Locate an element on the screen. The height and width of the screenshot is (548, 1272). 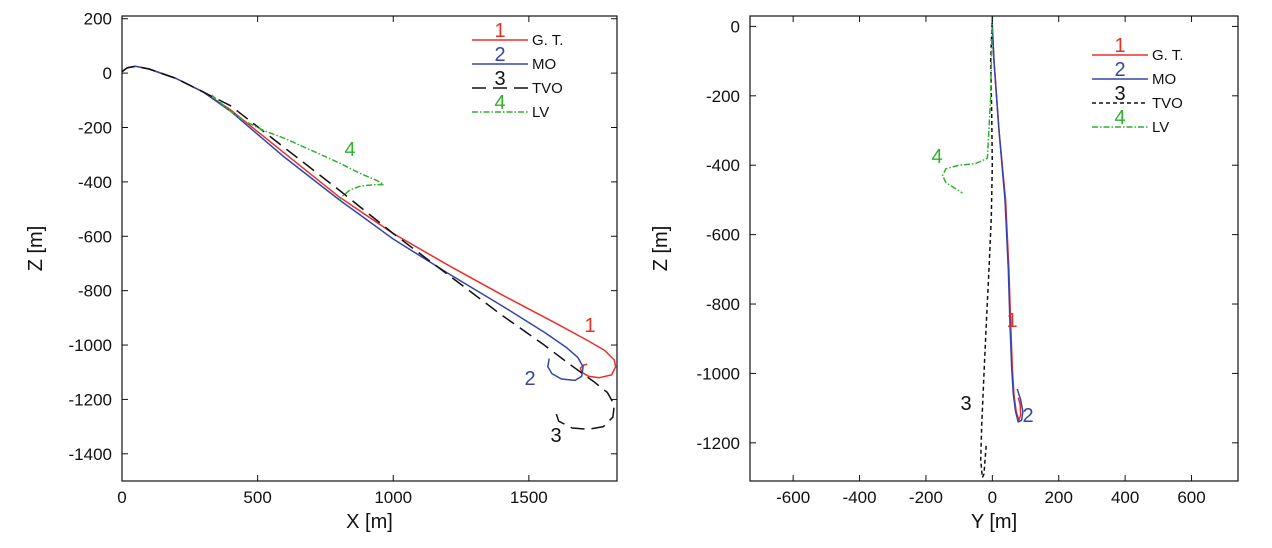
series-line-tvo is located at coordinates (986, 247).